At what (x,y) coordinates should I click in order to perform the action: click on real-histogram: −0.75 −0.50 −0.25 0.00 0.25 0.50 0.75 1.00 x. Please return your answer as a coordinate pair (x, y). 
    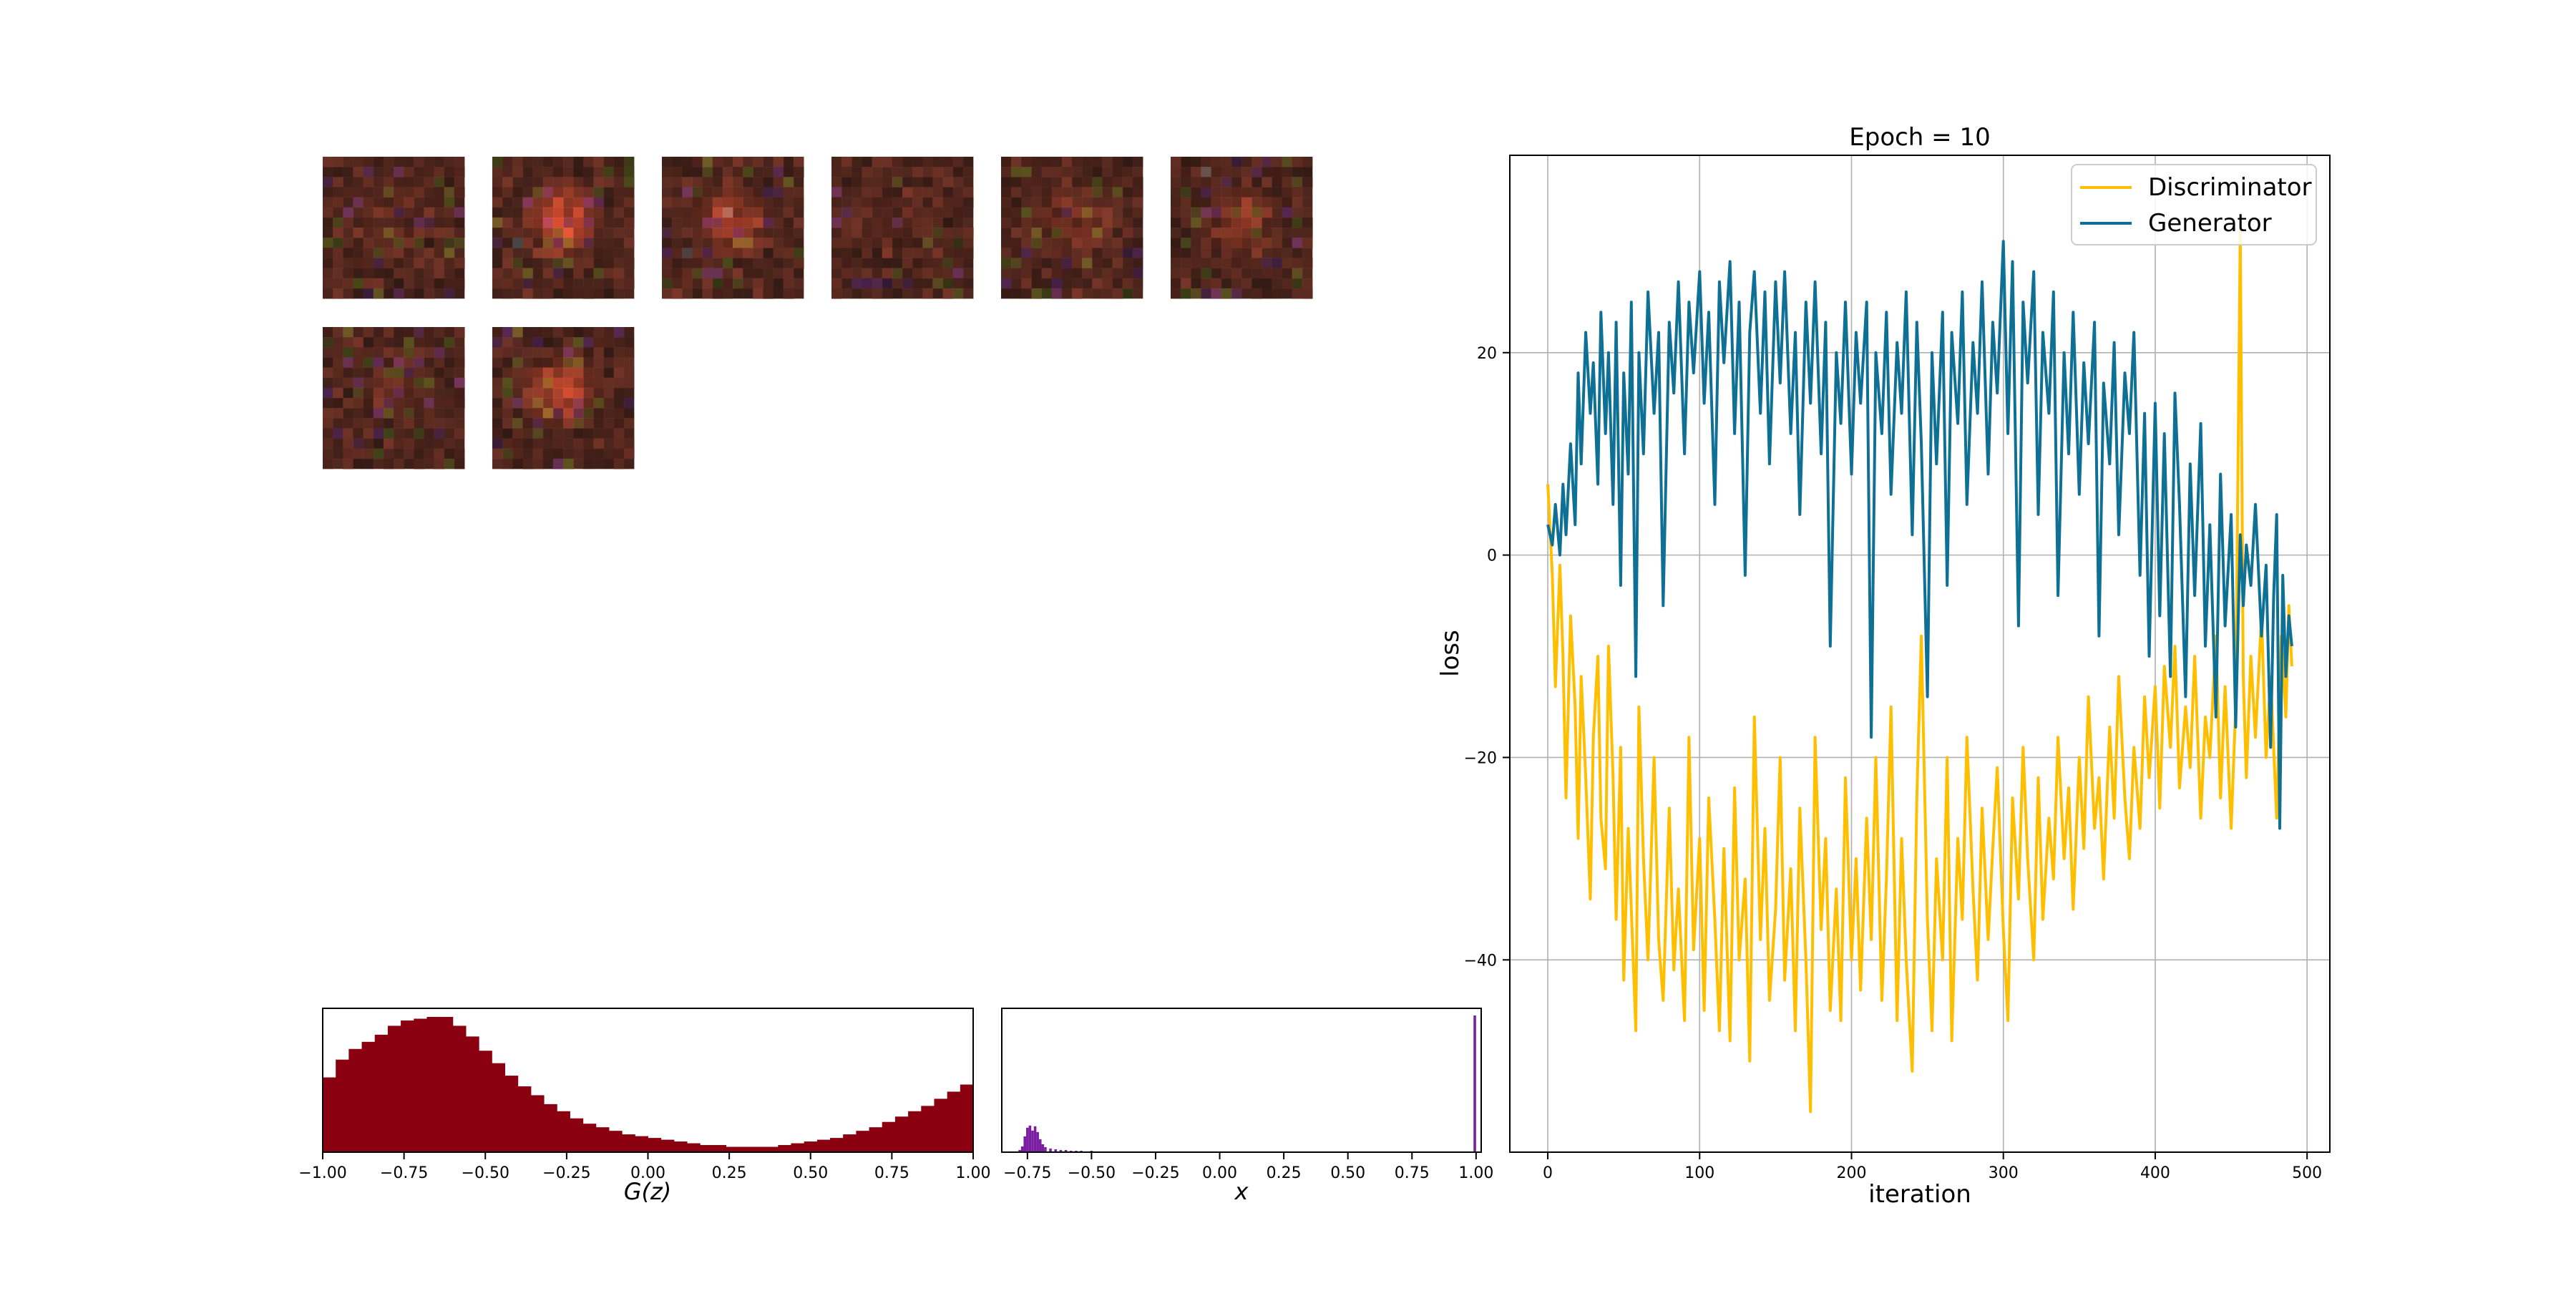
    Looking at the image, I should click on (1247, 1106).